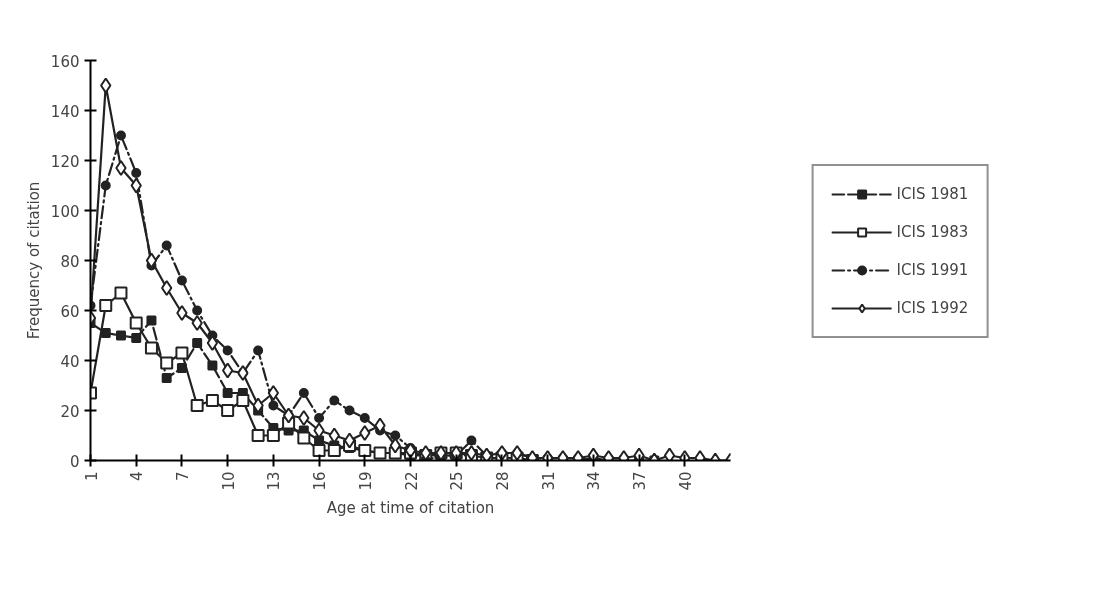 The height and width of the screenshot is (602, 1115). What do you see at coordinates (65, 61) in the screenshot?
I see `y-tick-label: 160` at bounding box center [65, 61].